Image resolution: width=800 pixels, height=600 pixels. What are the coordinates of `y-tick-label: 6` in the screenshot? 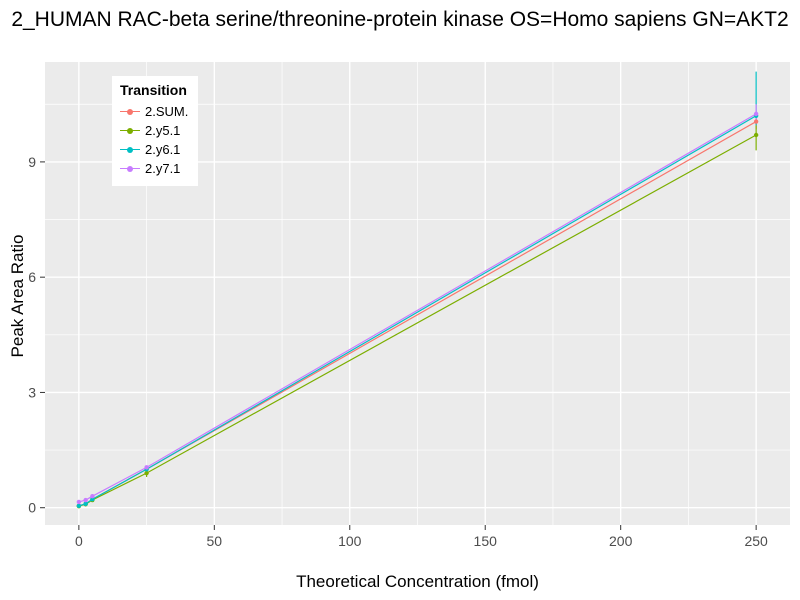 It's located at (32, 277).